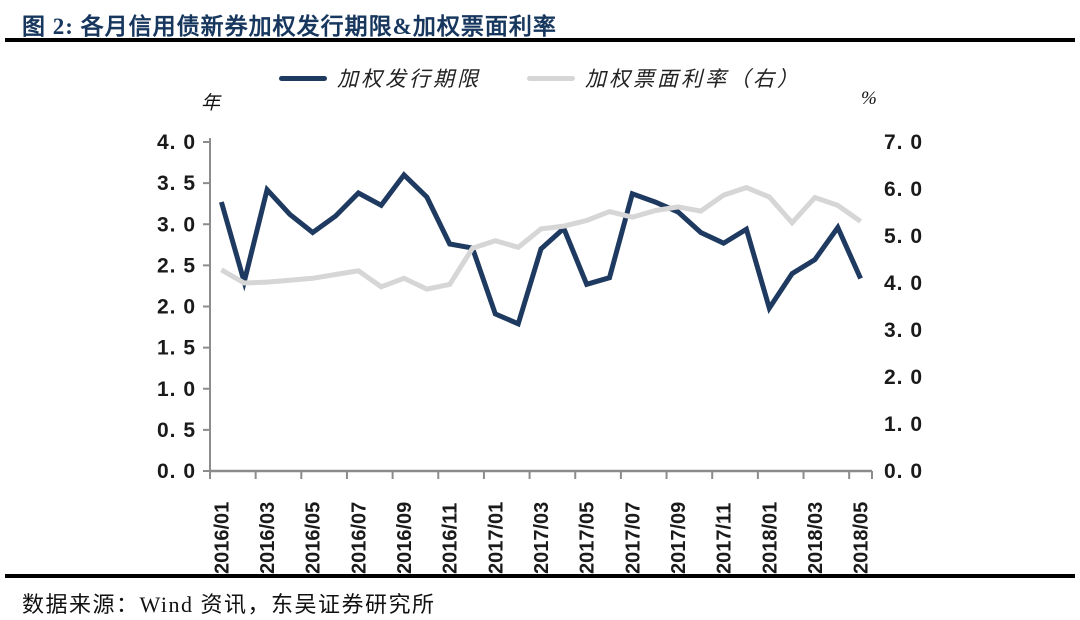 This screenshot has width=1080, height=620. What do you see at coordinates (303, 78) in the screenshot?
I see `legend-swatch-term-line` at bounding box center [303, 78].